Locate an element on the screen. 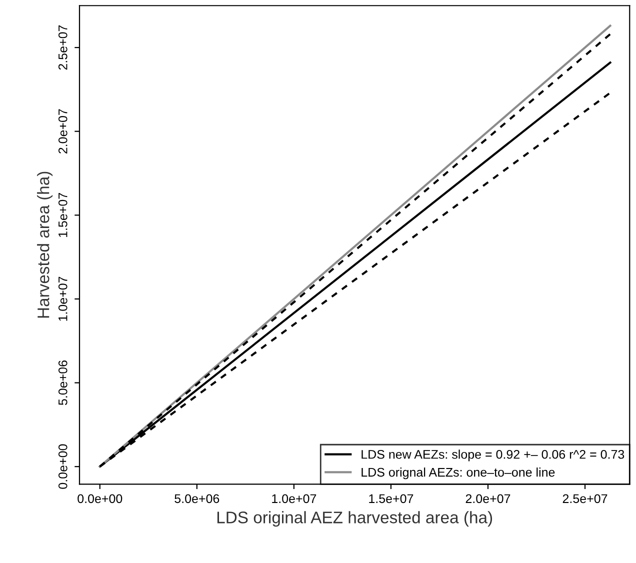 This screenshot has height=563, width=636. x-tick-label: 1.0e+07 is located at coordinates (294, 499).